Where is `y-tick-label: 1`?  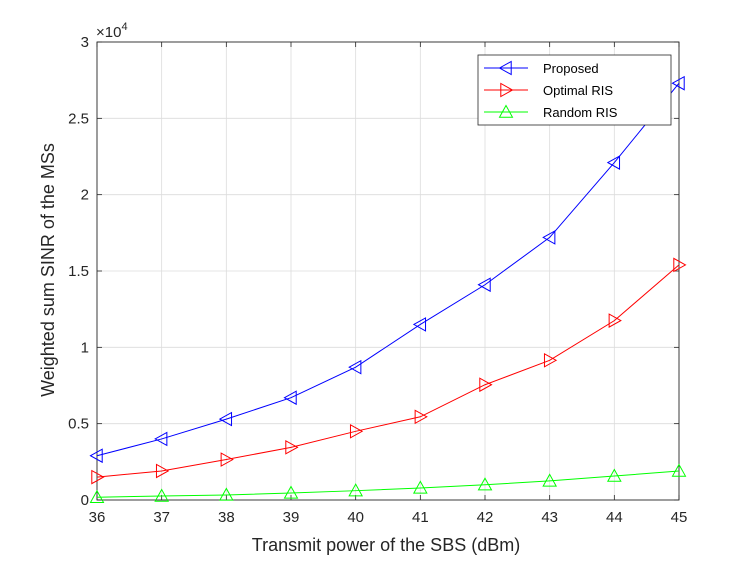
y-tick-label: 1 is located at coordinates (85, 347).